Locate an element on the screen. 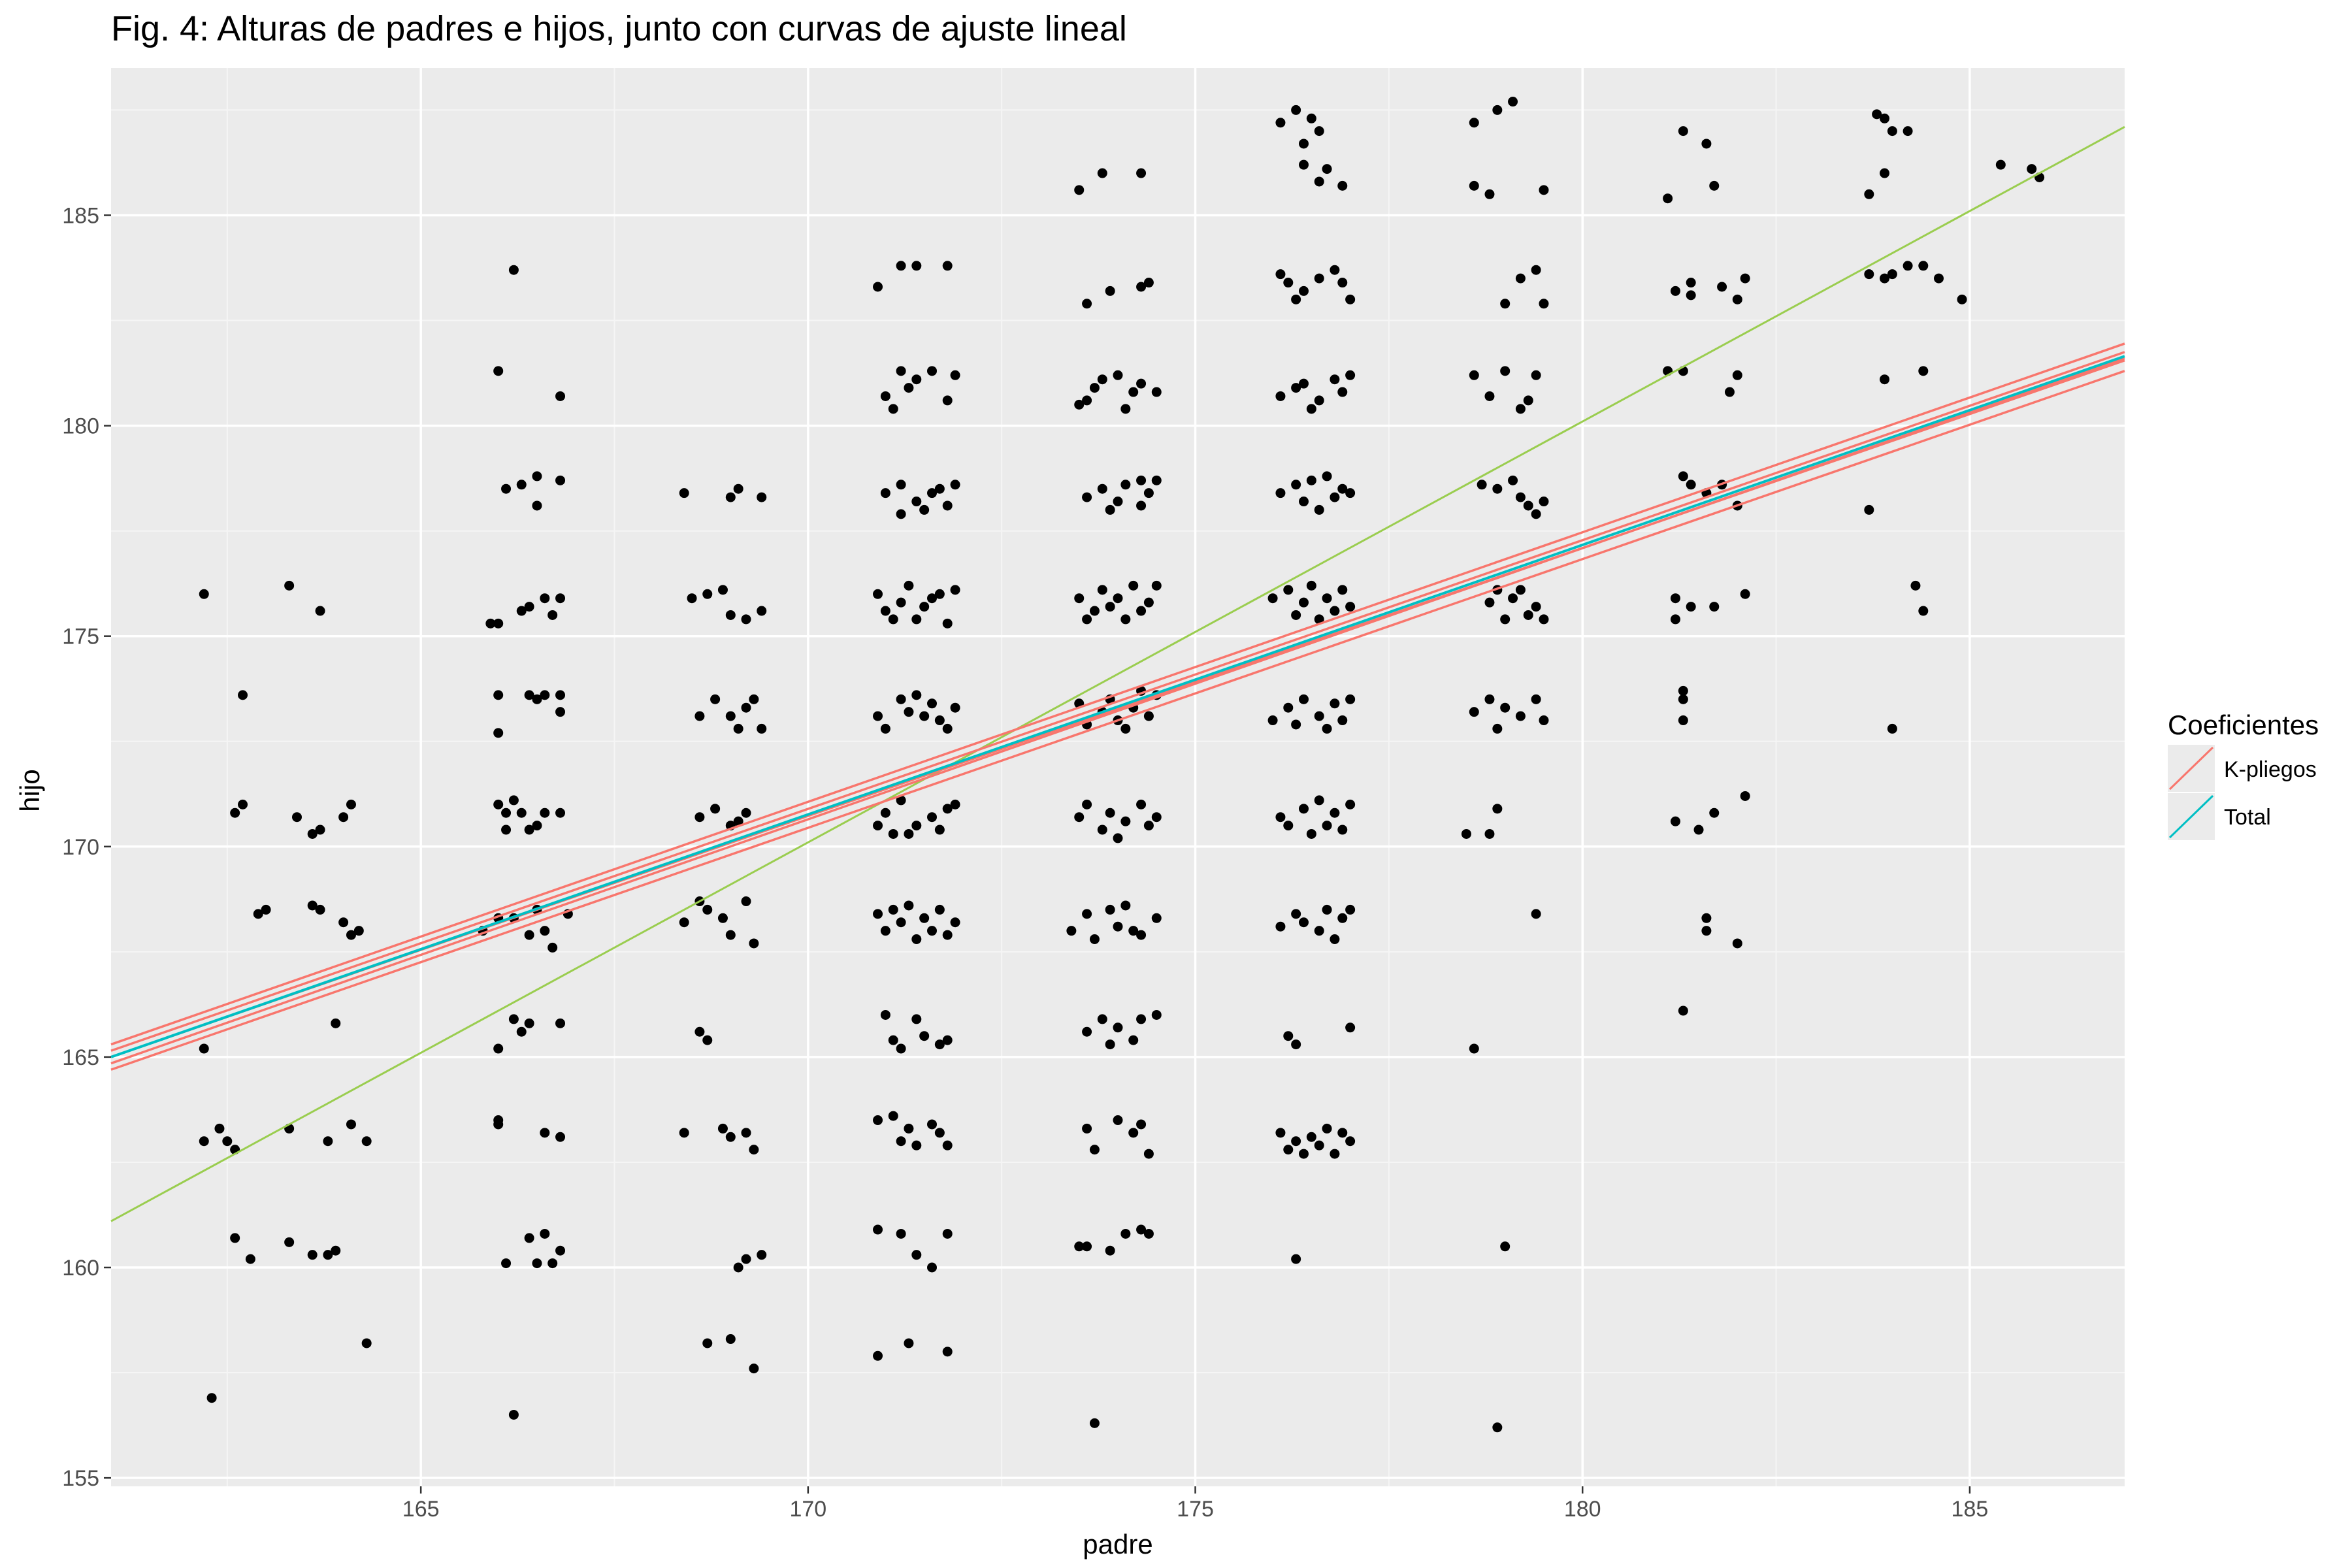 This screenshot has width=2352, height=1568. legend-key-kpliegos is located at coordinates (2191, 768).